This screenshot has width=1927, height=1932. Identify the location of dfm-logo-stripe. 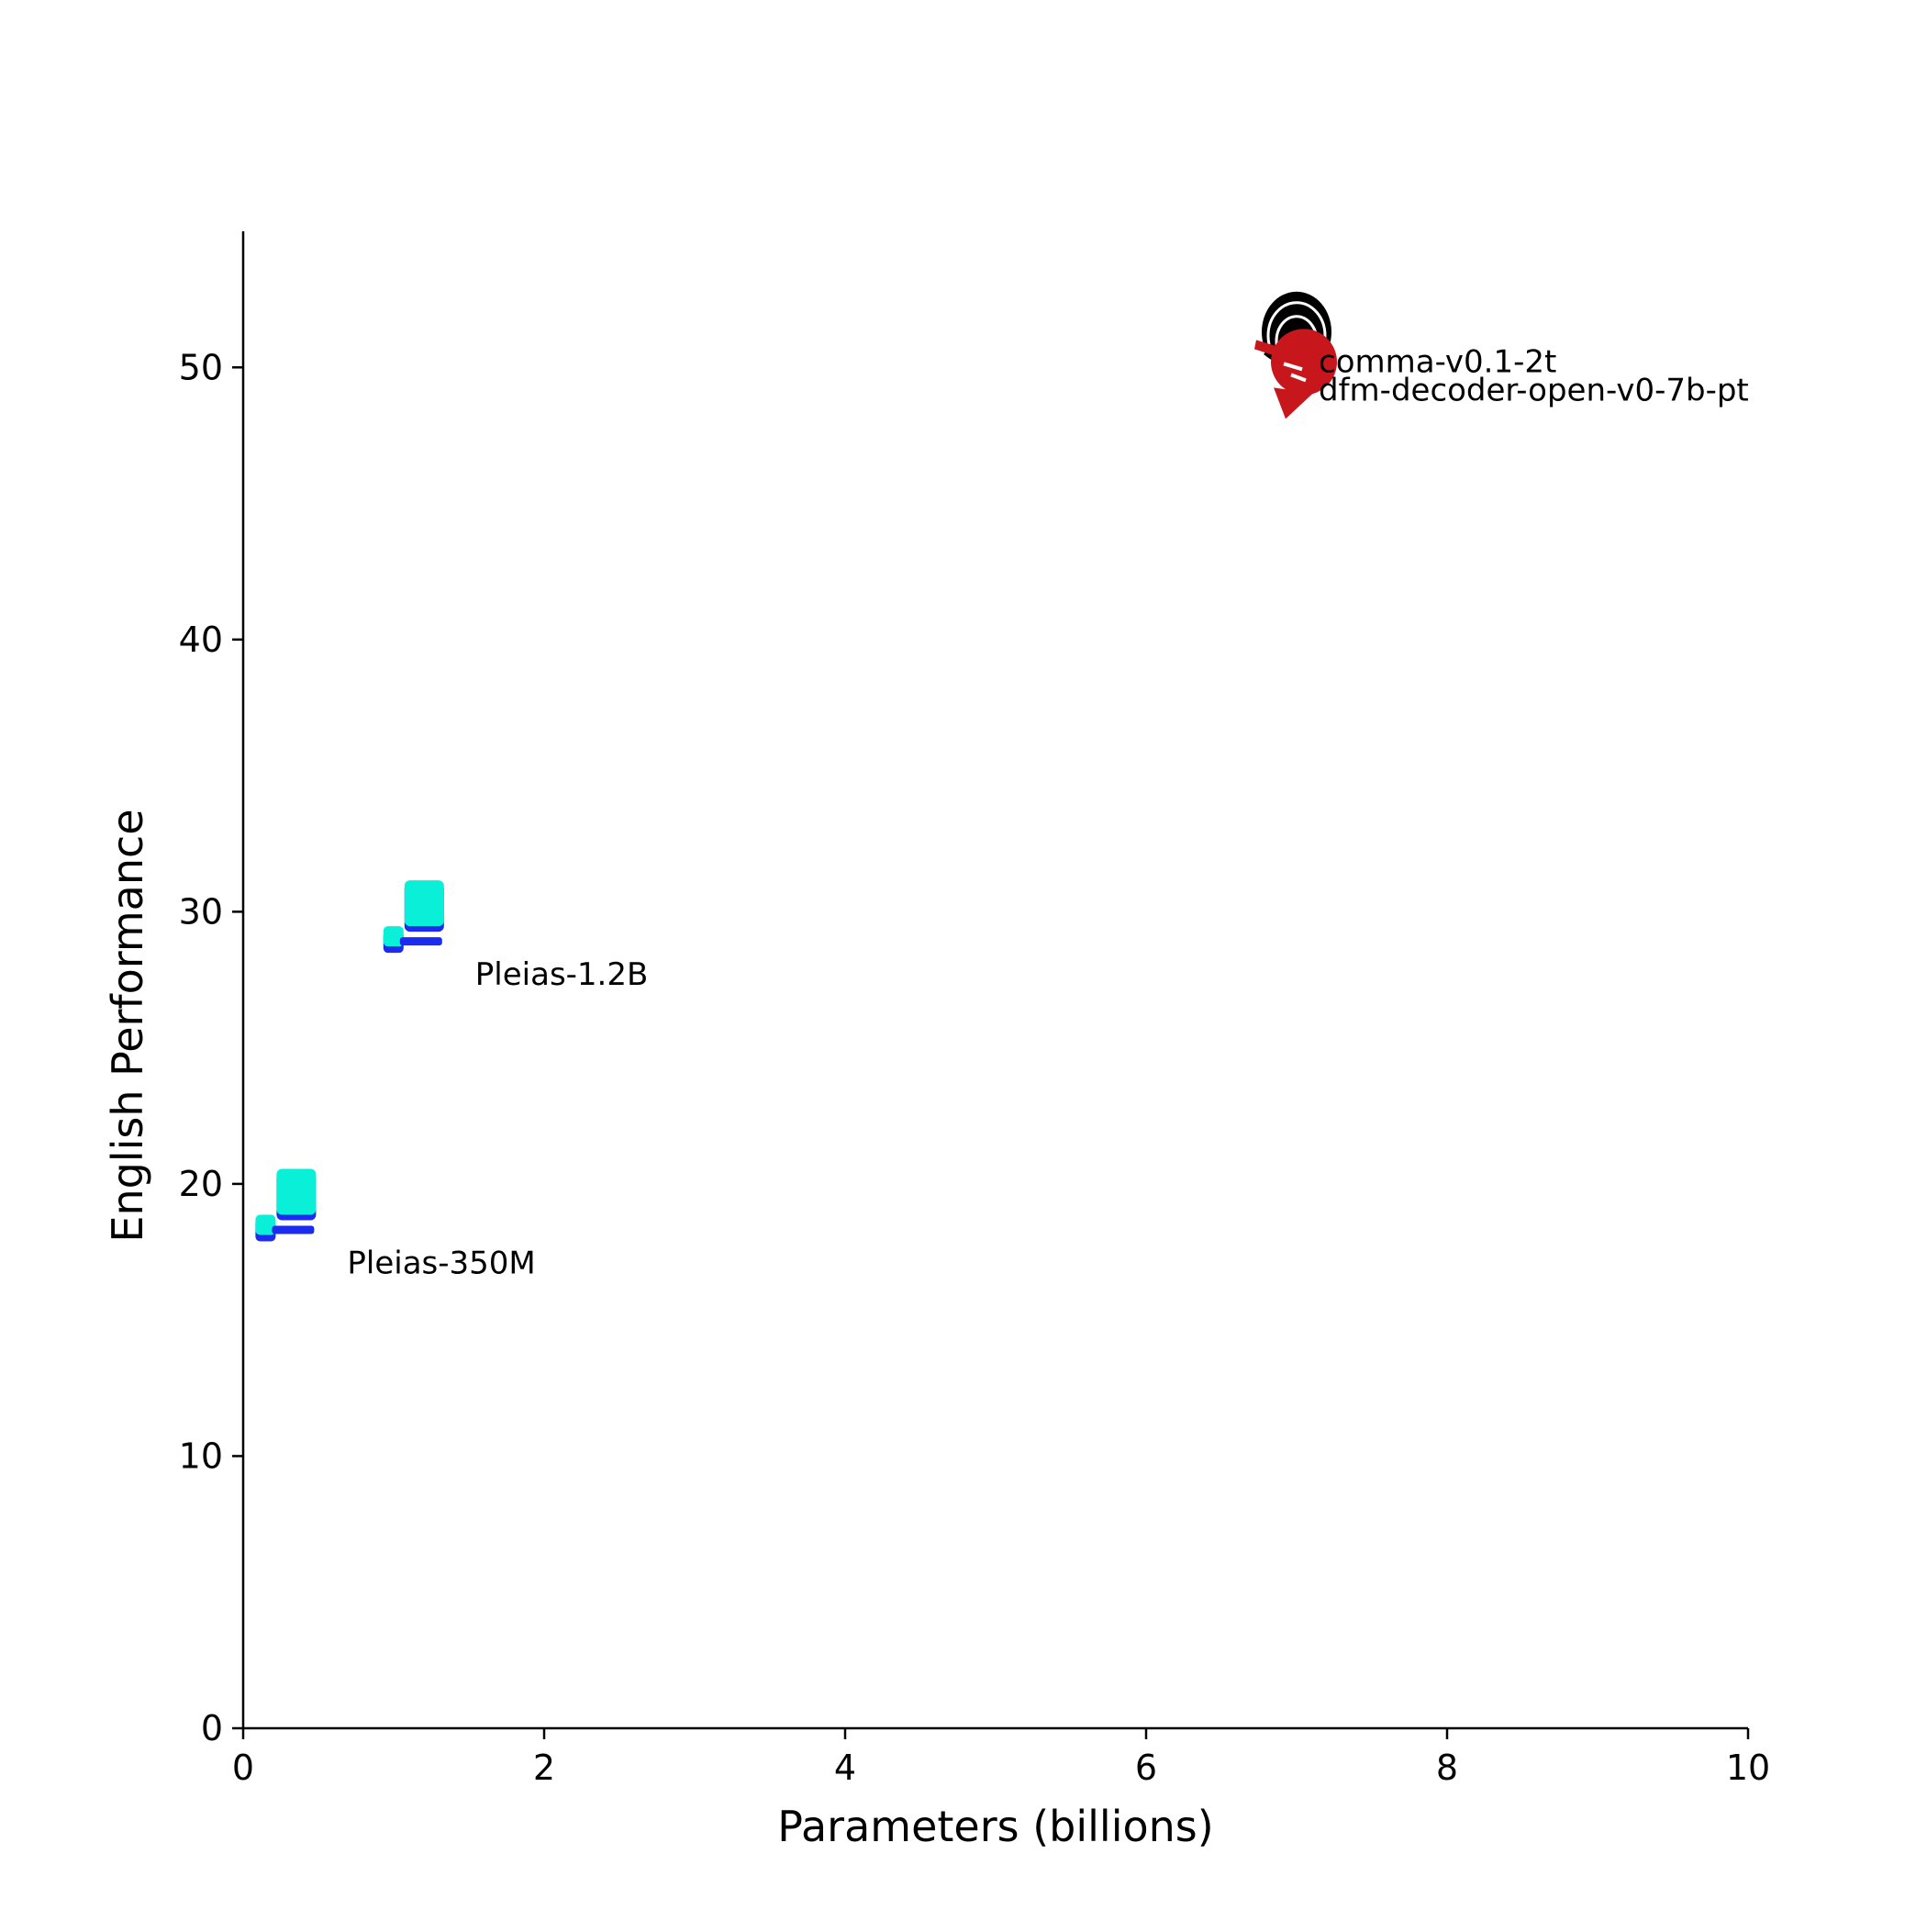
(1284, 354).